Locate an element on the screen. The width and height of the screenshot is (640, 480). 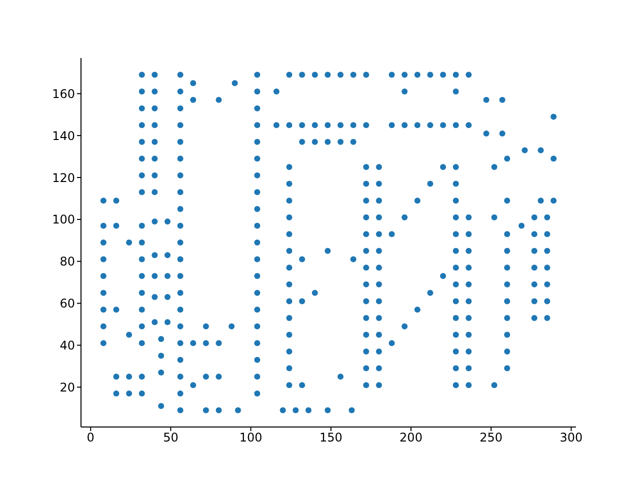
y-tick-label: 100 is located at coordinates (63, 219).